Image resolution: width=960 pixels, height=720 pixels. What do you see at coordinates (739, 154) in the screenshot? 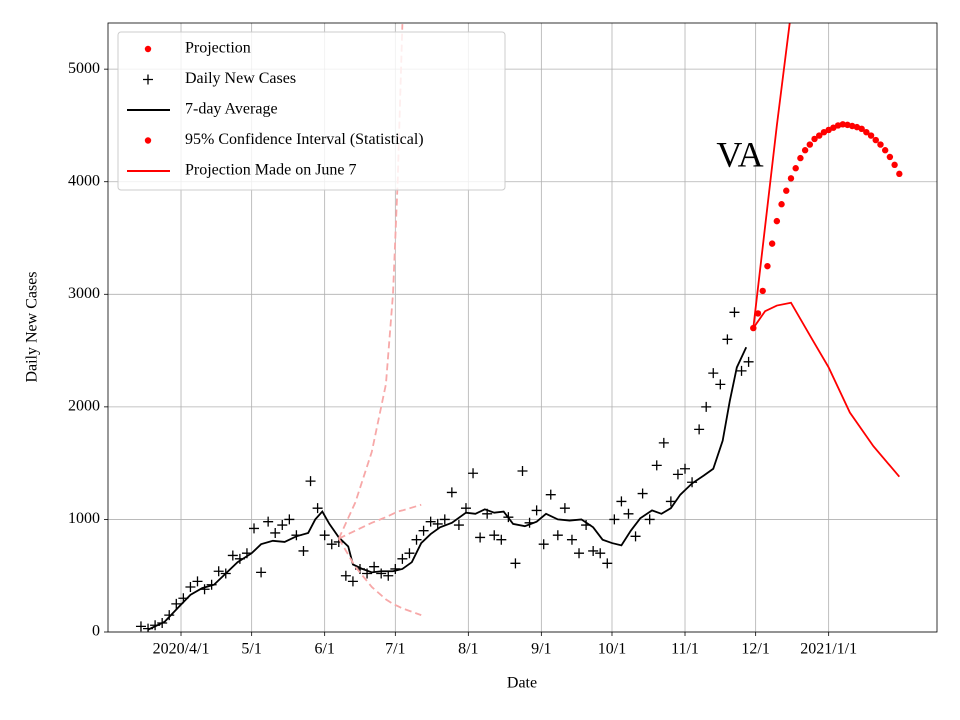
I see `annotation: VA` at bounding box center [739, 154].